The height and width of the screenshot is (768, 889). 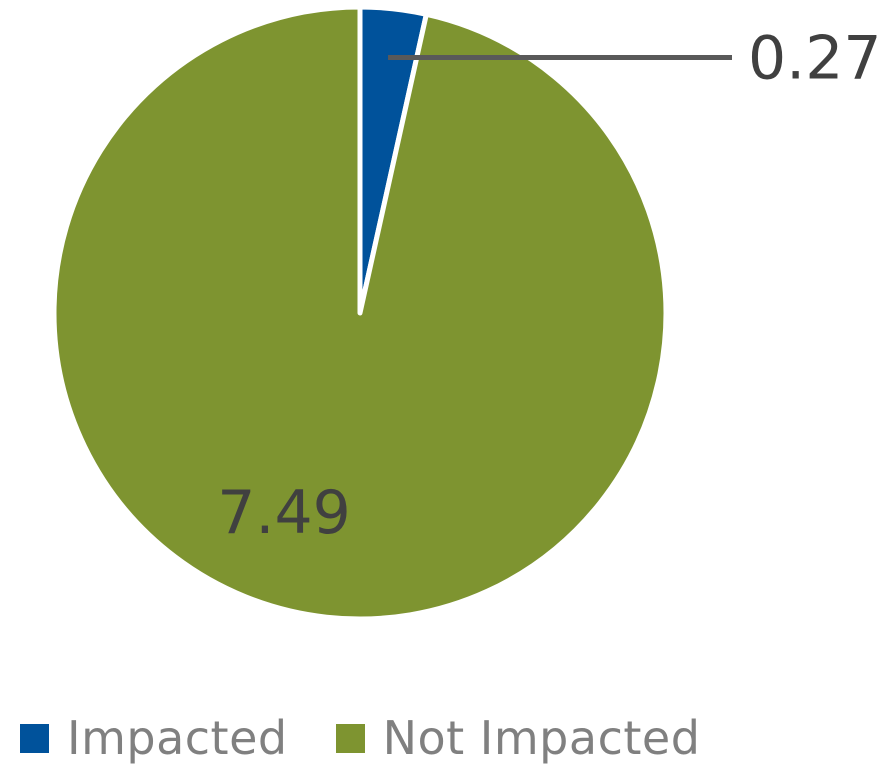 I want to click on legend-item-impacted: Impacted, so click(x=154, y=738).